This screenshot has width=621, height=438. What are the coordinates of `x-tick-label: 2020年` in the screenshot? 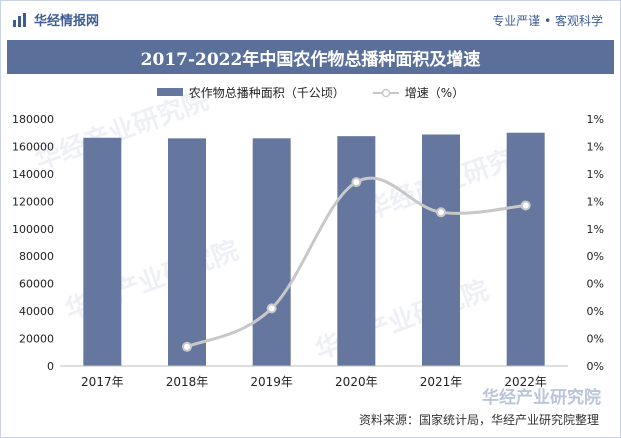 It's located at (356, 382).